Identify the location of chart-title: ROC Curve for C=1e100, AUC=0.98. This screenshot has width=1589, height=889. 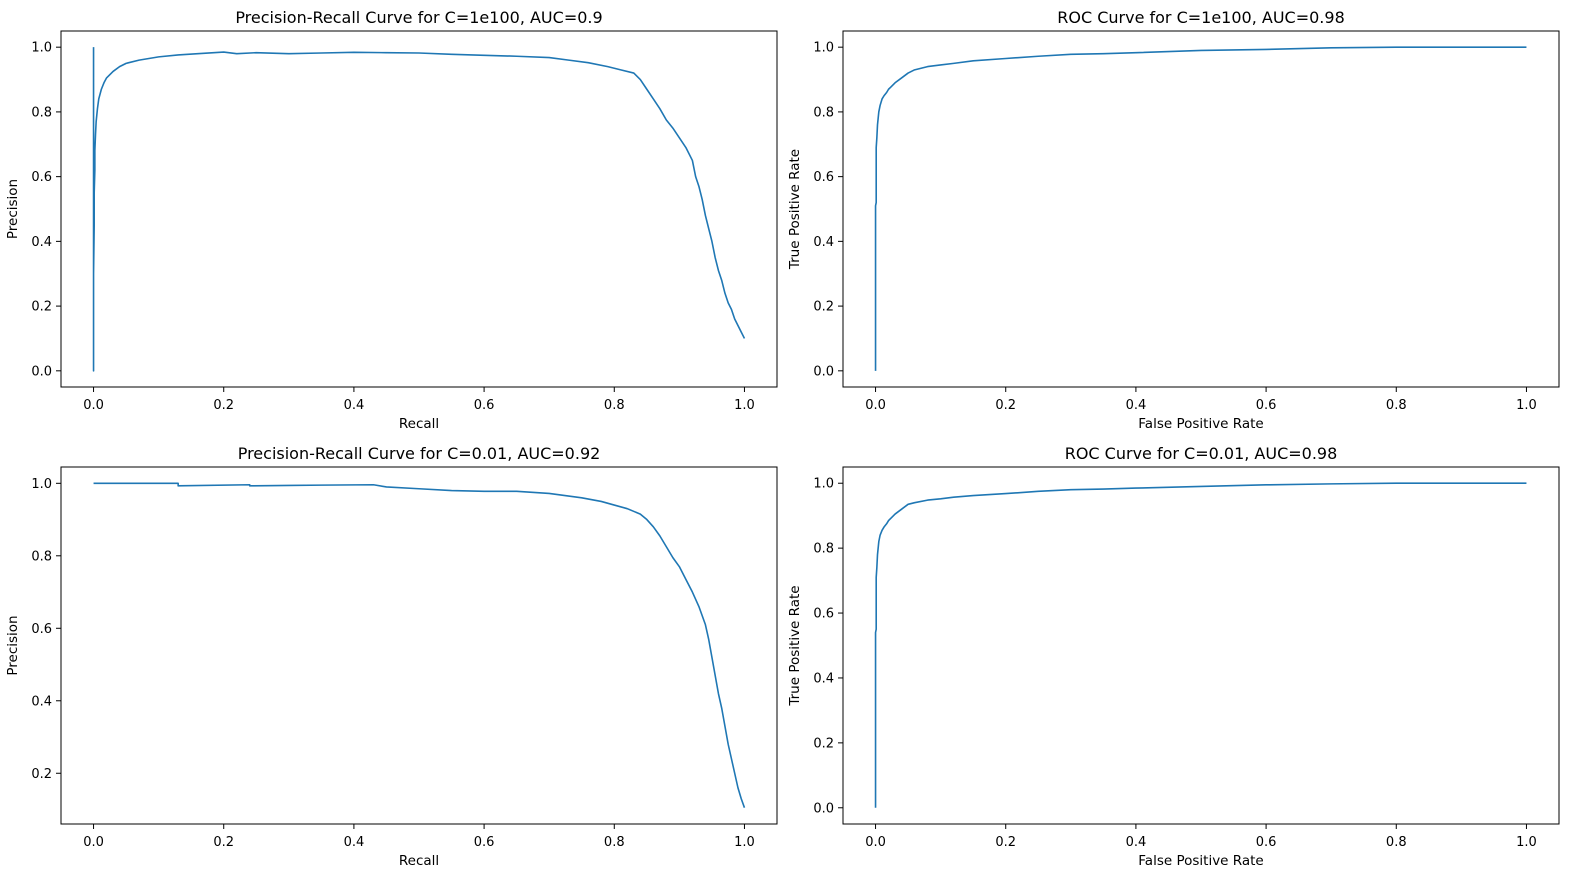
(1201, 17).